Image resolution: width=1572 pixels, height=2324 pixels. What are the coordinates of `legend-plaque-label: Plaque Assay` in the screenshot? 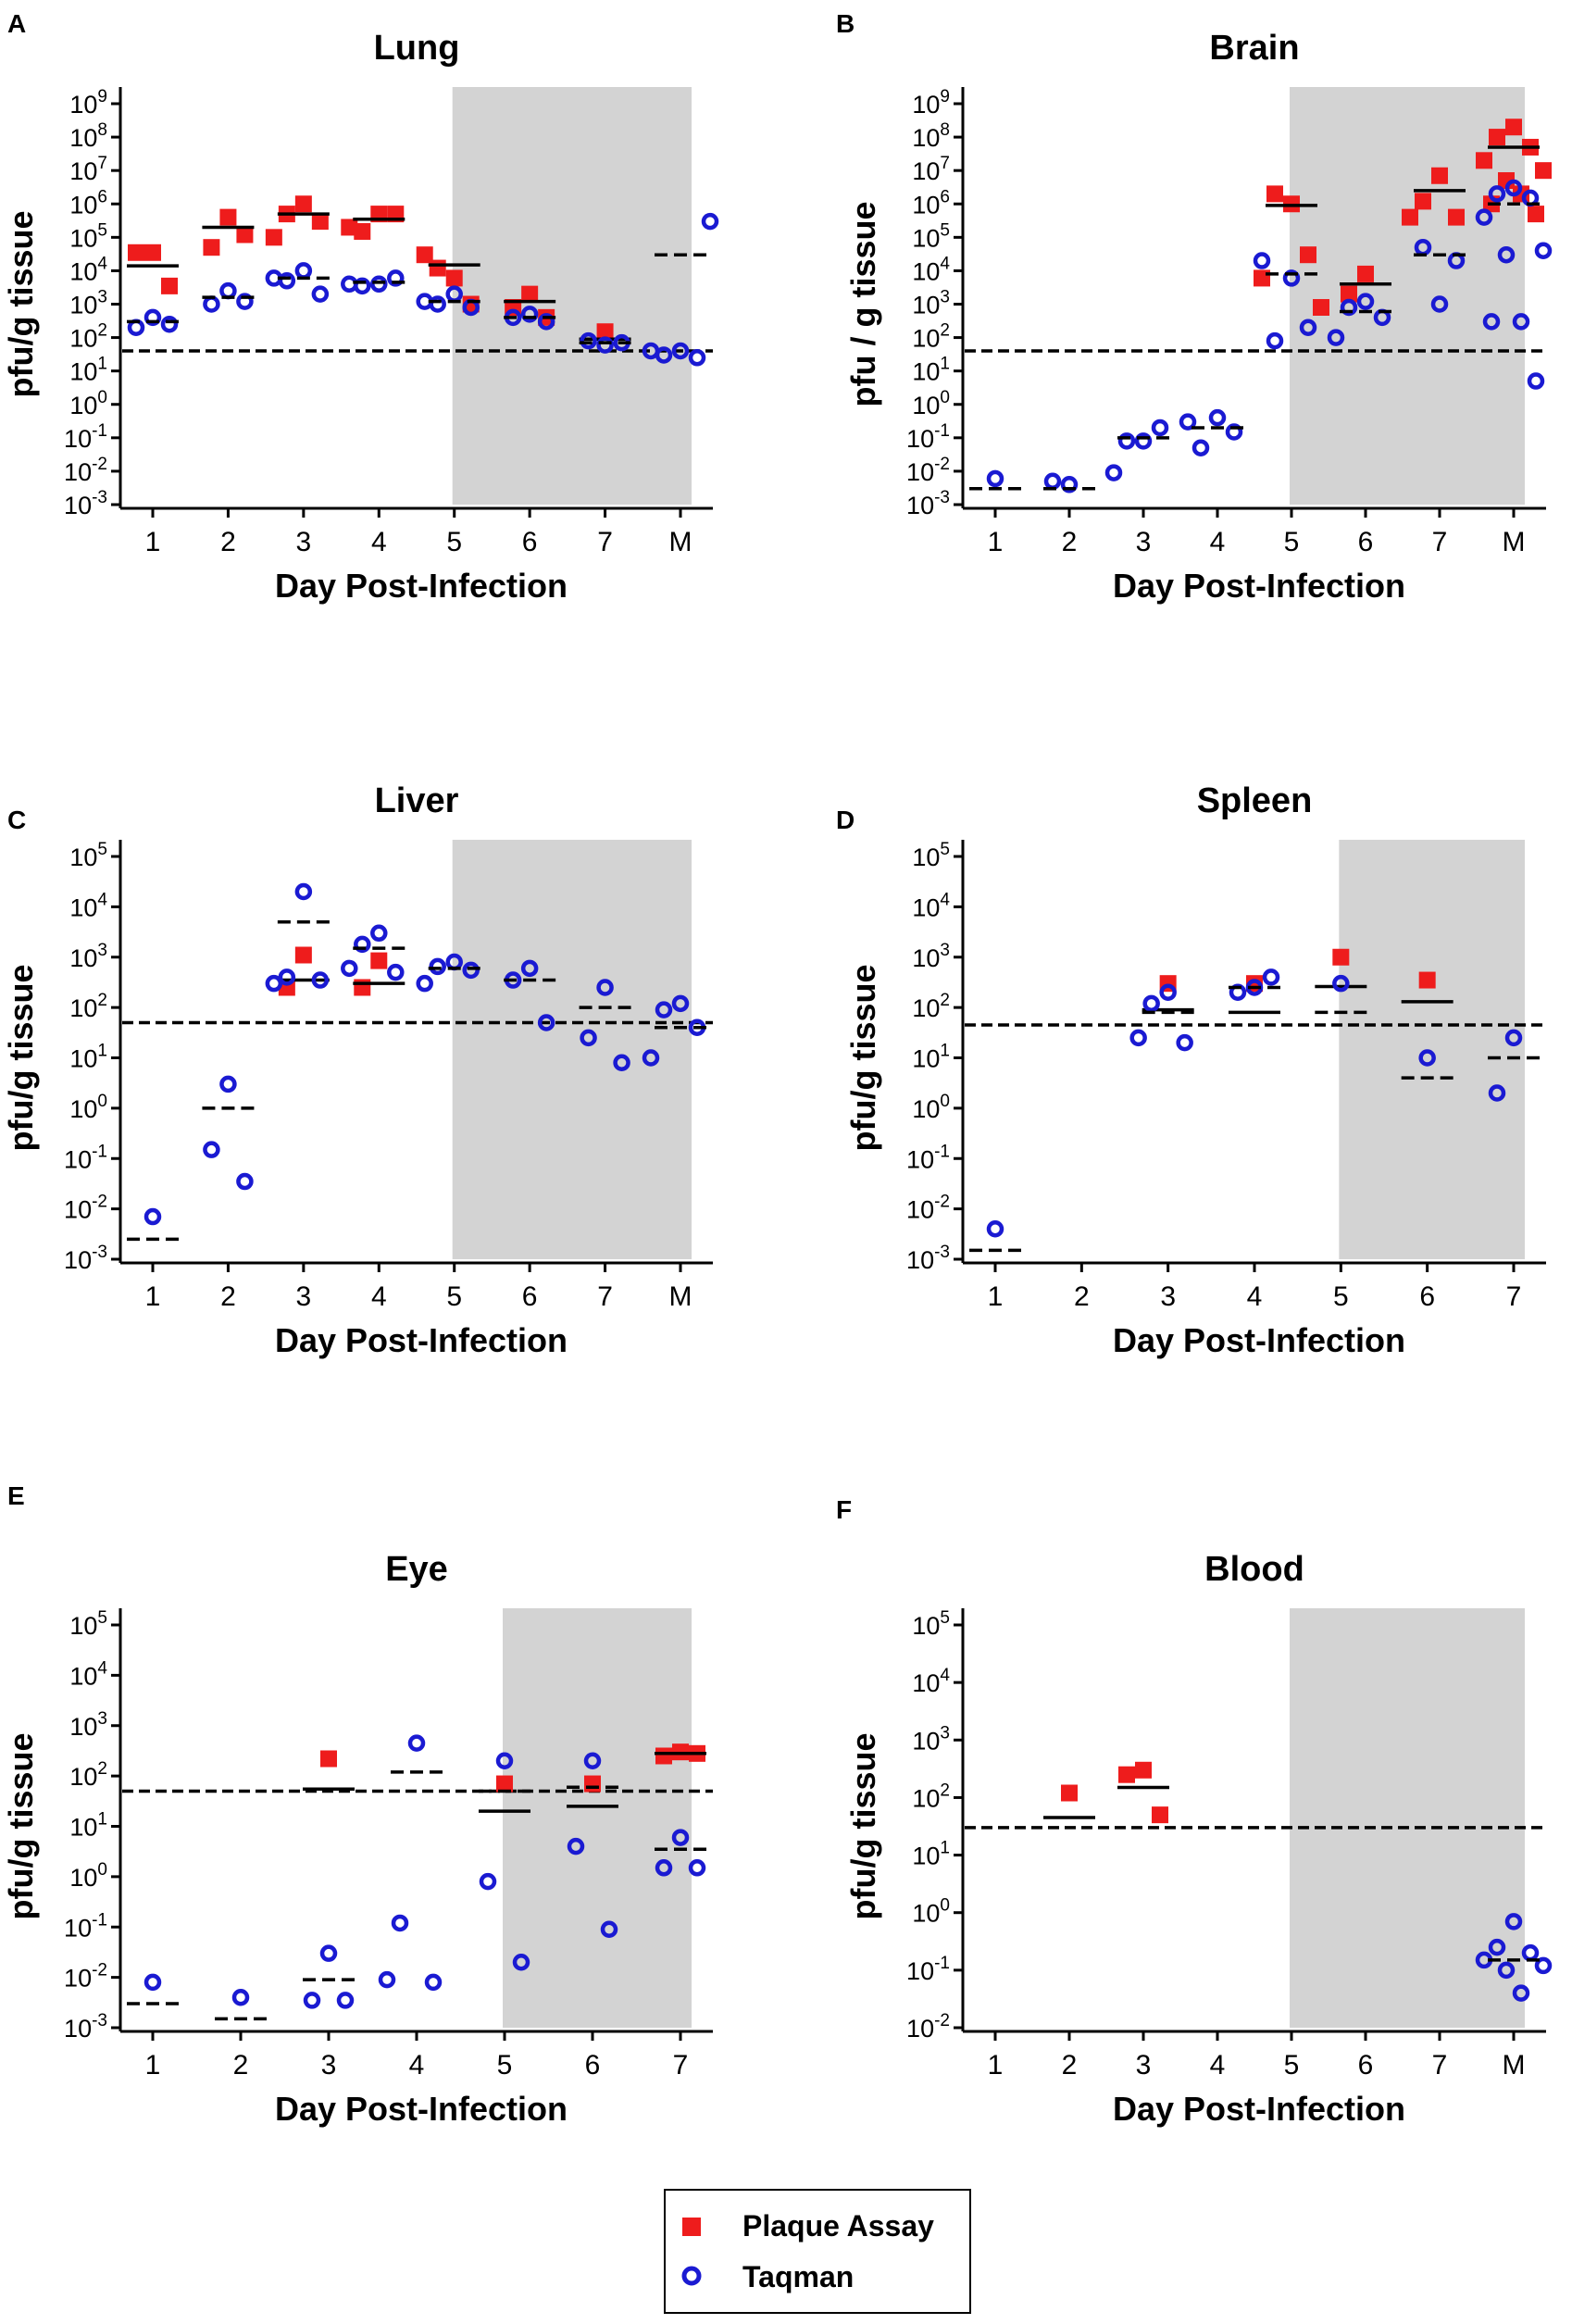 It's located at (838, 2226).